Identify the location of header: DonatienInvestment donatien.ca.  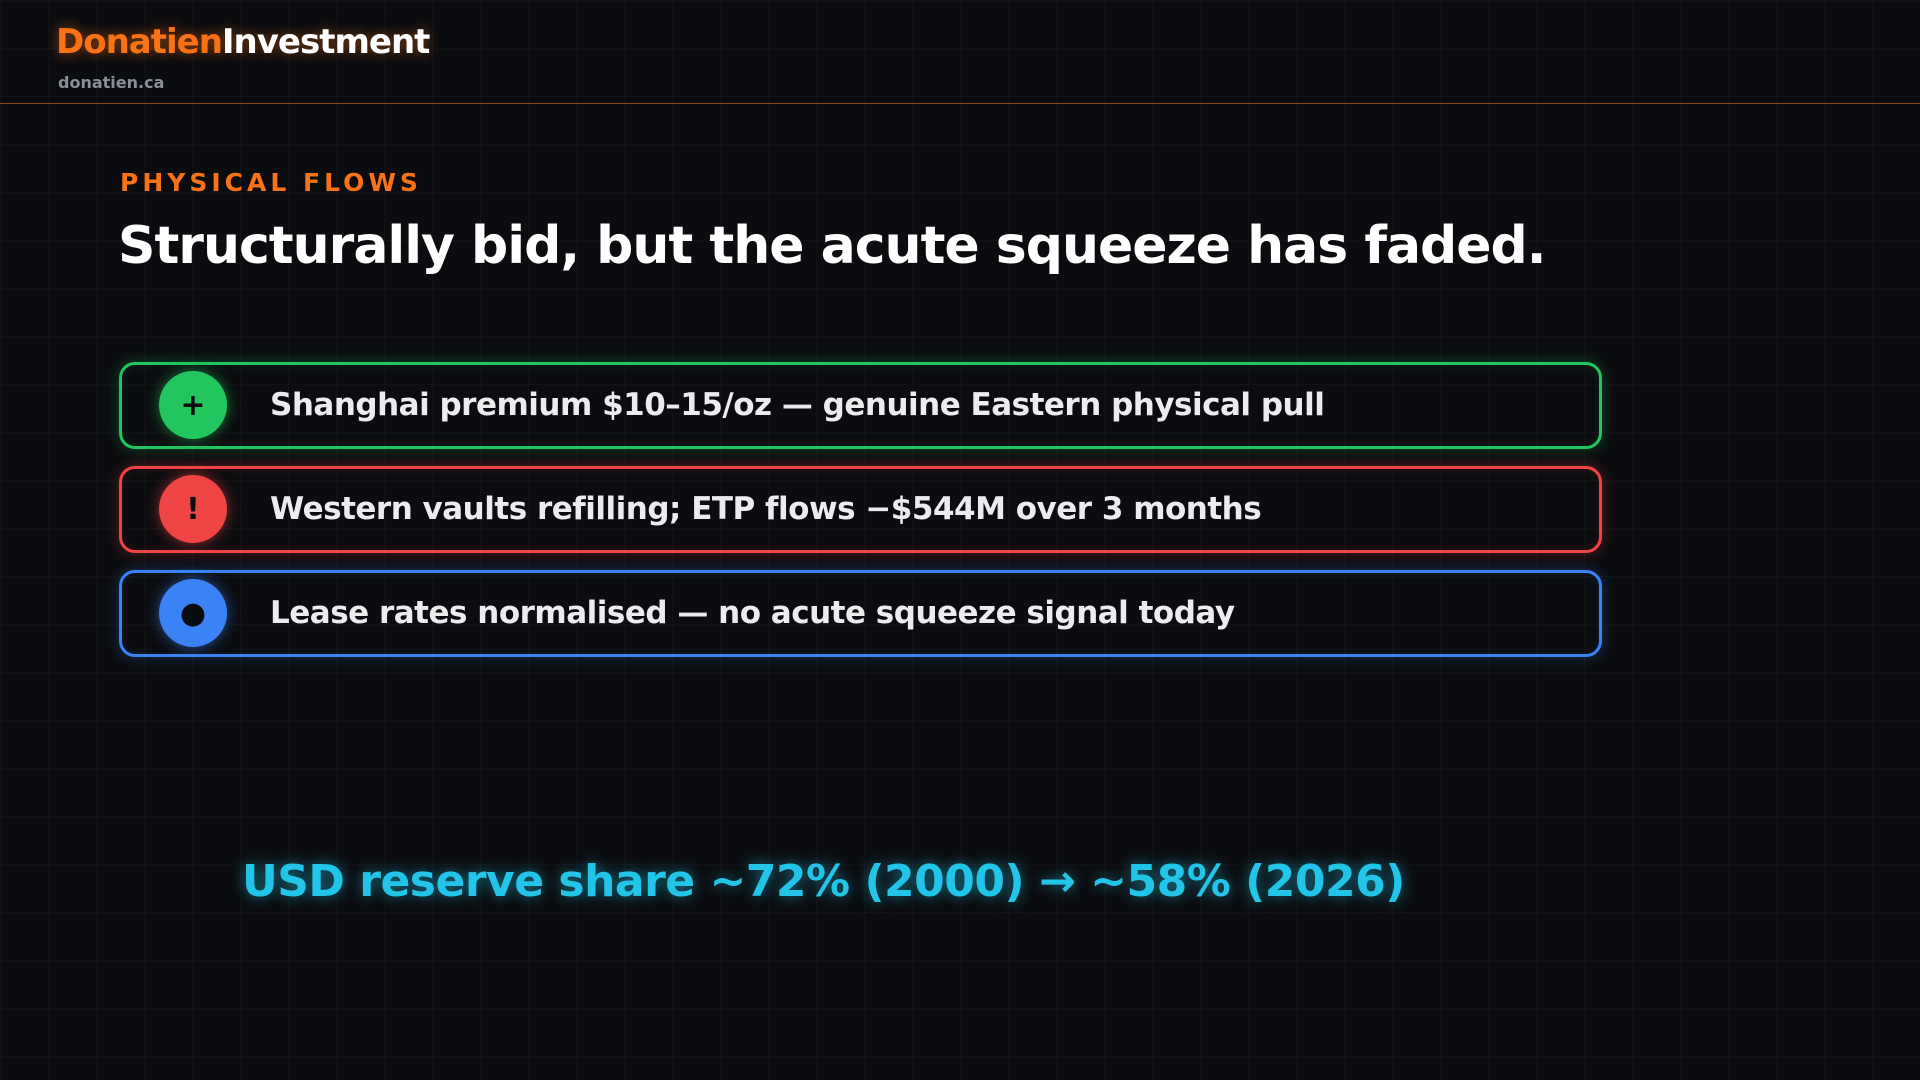
(960, 52).